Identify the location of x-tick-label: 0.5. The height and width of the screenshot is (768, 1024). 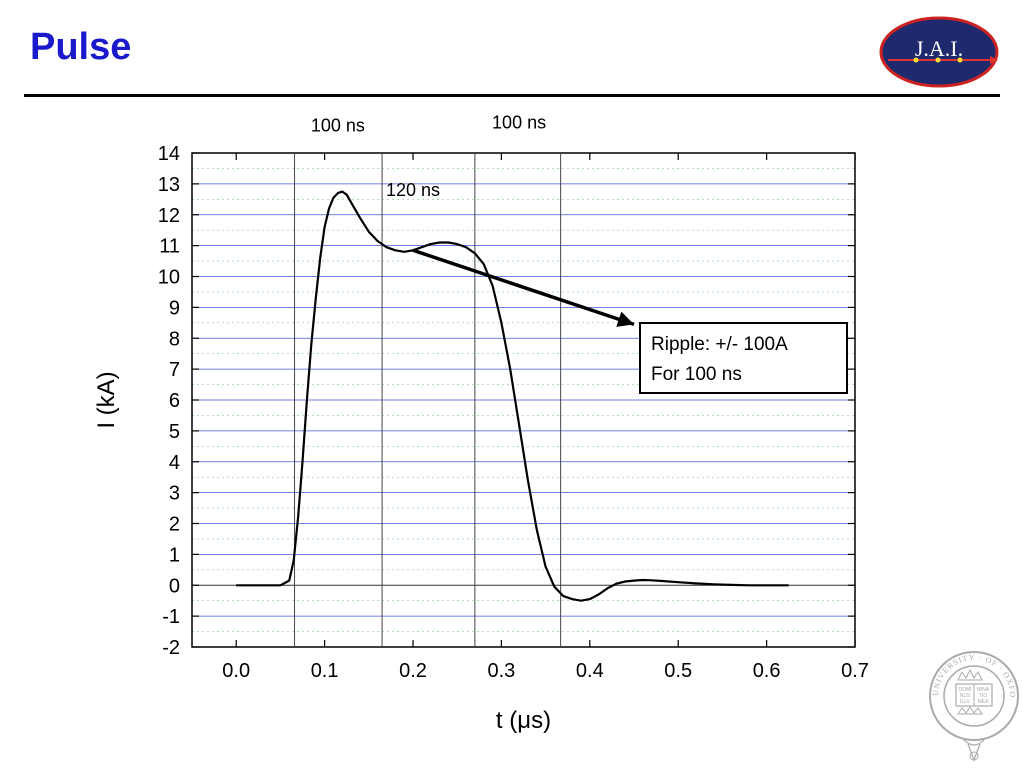
(678, 671).